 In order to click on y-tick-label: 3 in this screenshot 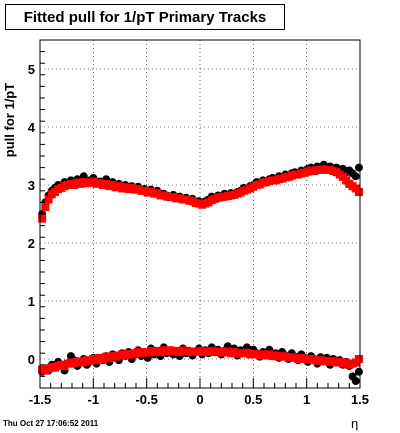, I will do `click(31, 185)`.